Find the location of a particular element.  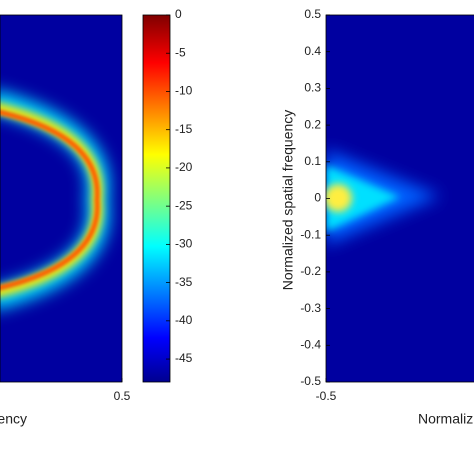

colorbar-gradient is located at coordinates (156, 198).